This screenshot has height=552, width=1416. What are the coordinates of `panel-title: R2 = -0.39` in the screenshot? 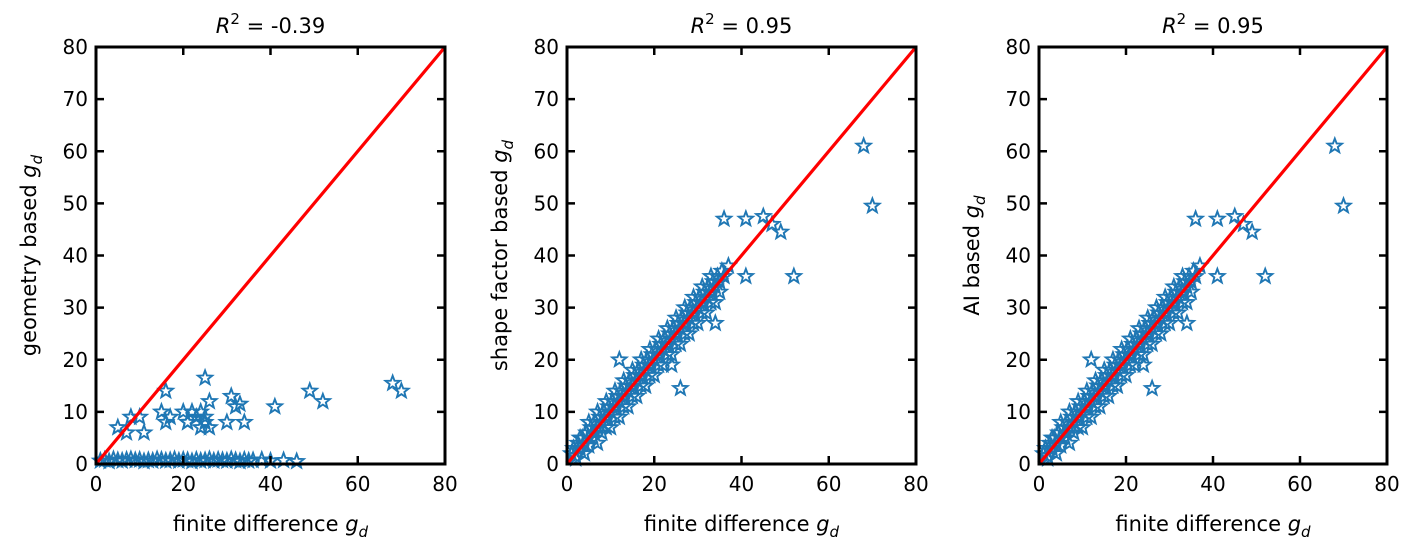 It's located at (270, 24).